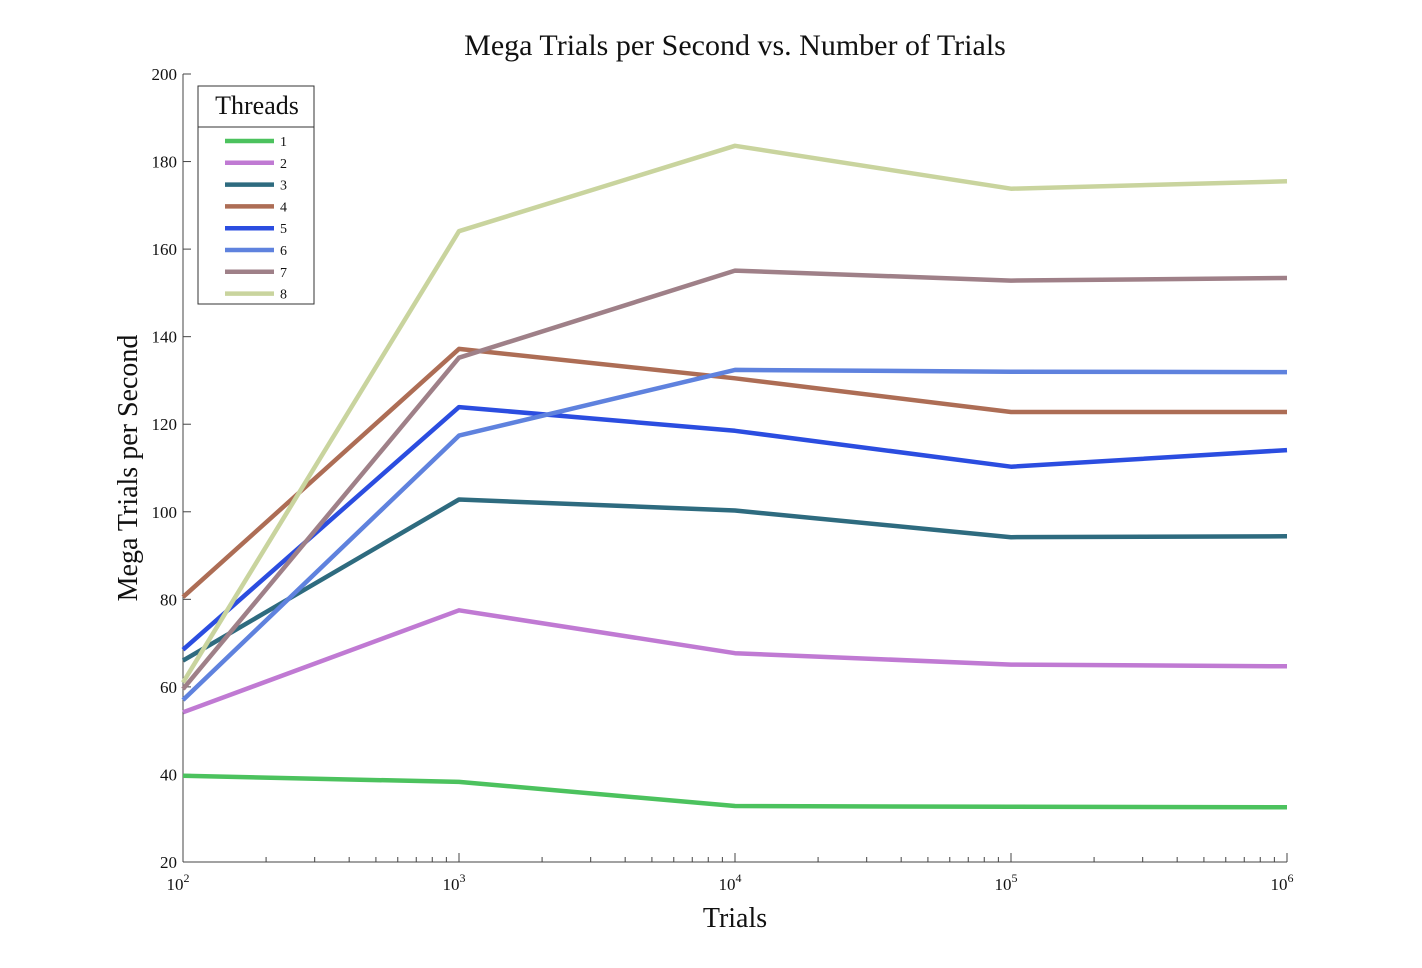 This screenshot has height=968, width=1422. I want to click on y-axis-label: Mega Trials per Second, so click(128, 468).